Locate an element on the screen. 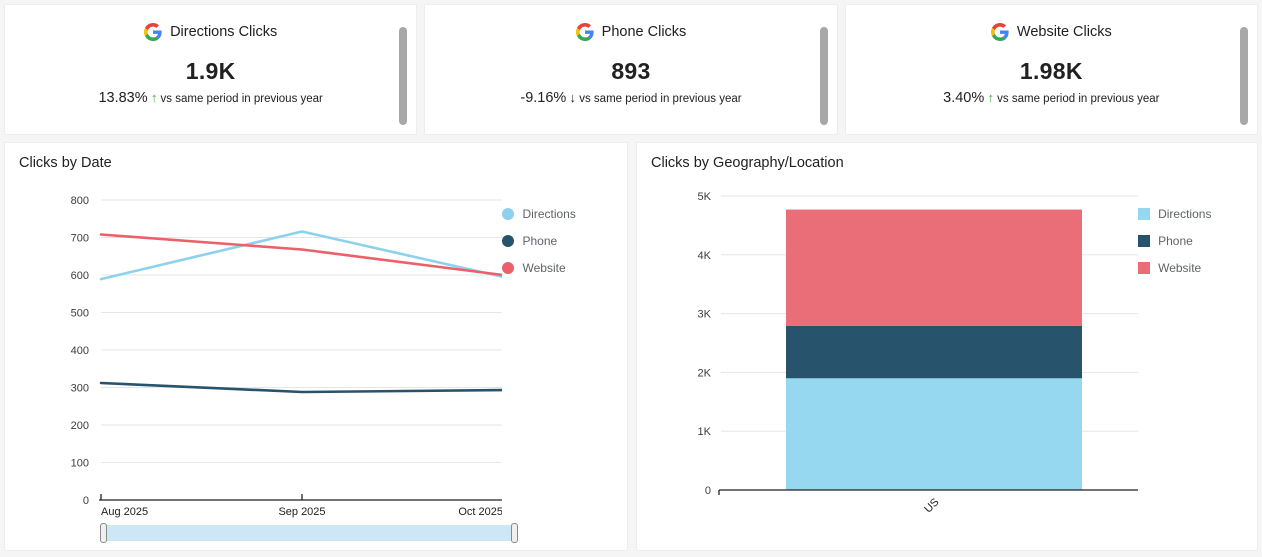 This screenshot has width=1262, height=557. y-axis-tick-label: 300 is located at coordinates (80, 389).